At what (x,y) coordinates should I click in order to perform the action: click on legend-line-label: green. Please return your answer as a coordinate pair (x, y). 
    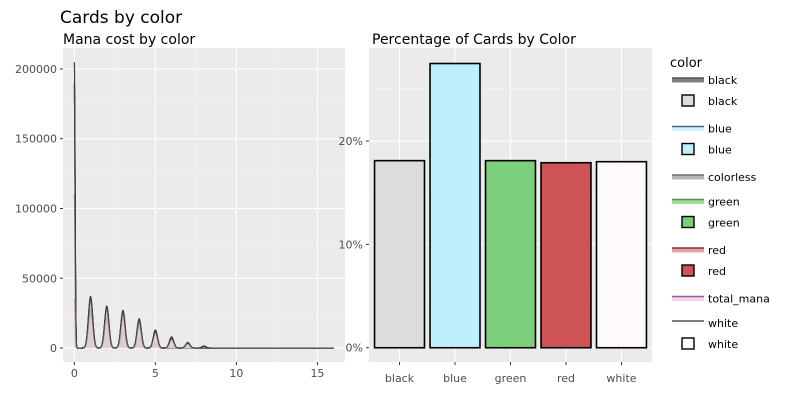
    Looking at the image, I should click on (724, 202).